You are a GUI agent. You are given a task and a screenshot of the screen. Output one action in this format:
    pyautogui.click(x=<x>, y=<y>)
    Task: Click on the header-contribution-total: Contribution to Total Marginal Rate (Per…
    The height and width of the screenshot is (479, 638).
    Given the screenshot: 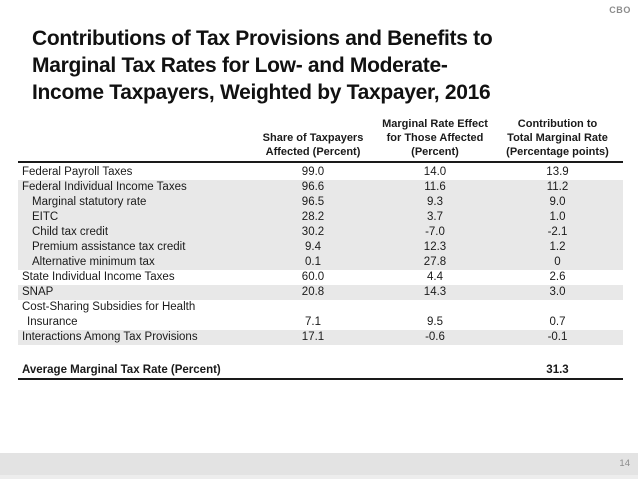 What is the action you would take?
    pyautogui.click(x=557, y=138)
    